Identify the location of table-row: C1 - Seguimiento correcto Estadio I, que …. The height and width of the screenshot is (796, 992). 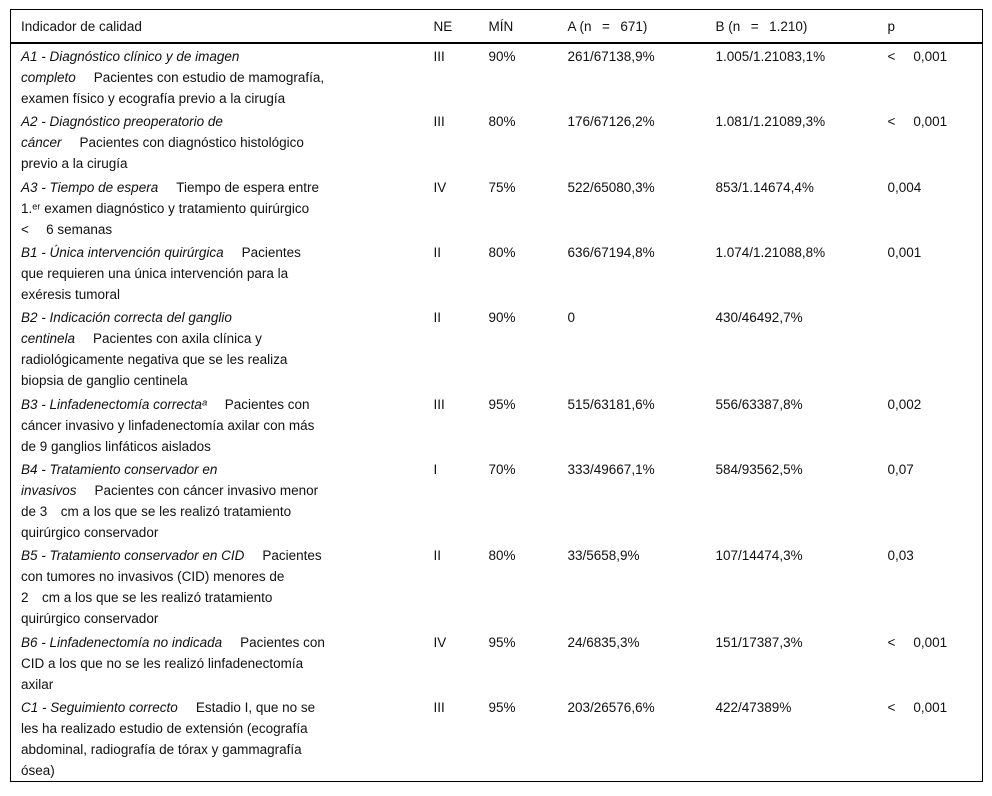
(497, 738).